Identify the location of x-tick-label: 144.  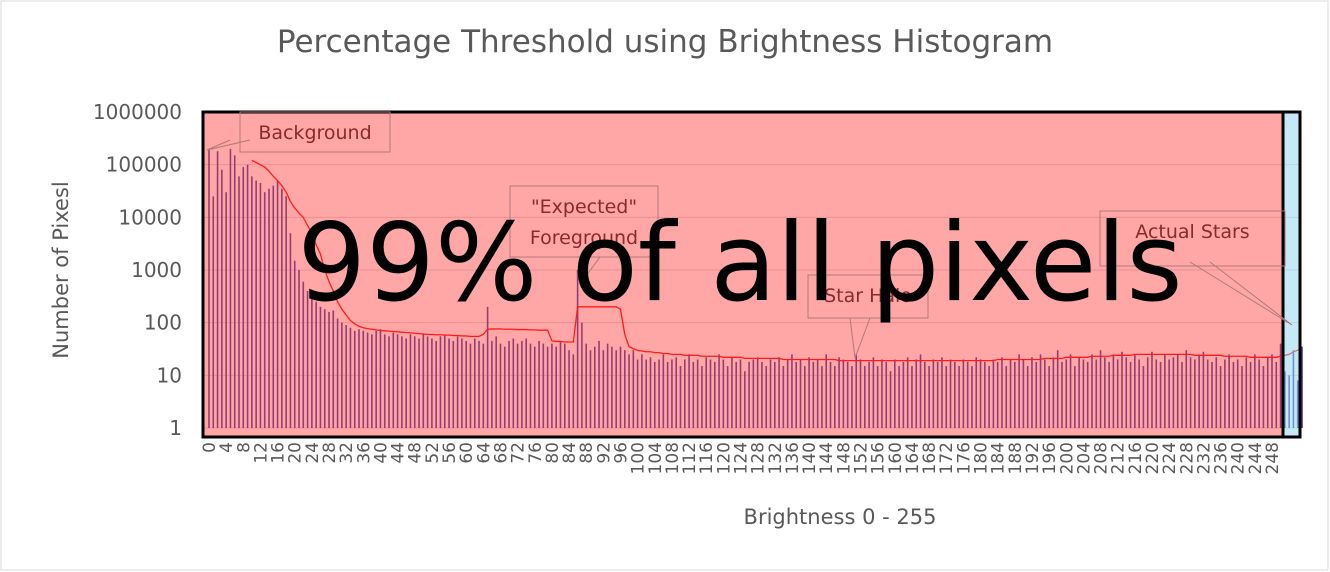
(827, 458).